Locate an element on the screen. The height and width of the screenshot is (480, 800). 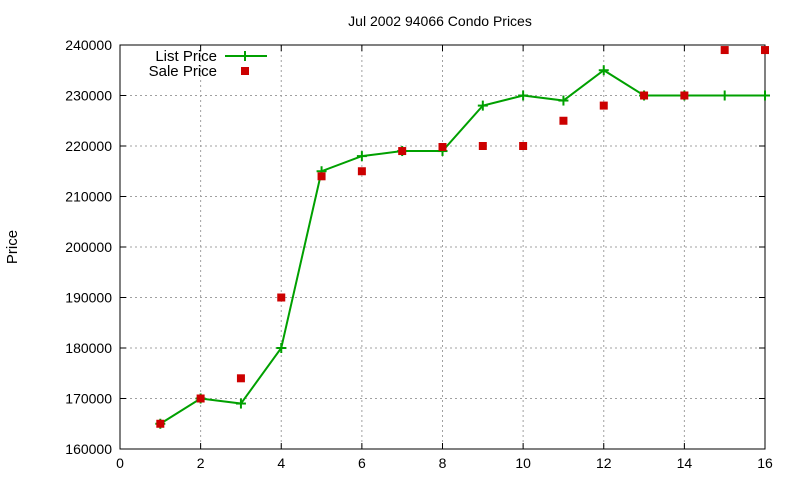
legend-marker-list-price is located at coordinates (245, 56).